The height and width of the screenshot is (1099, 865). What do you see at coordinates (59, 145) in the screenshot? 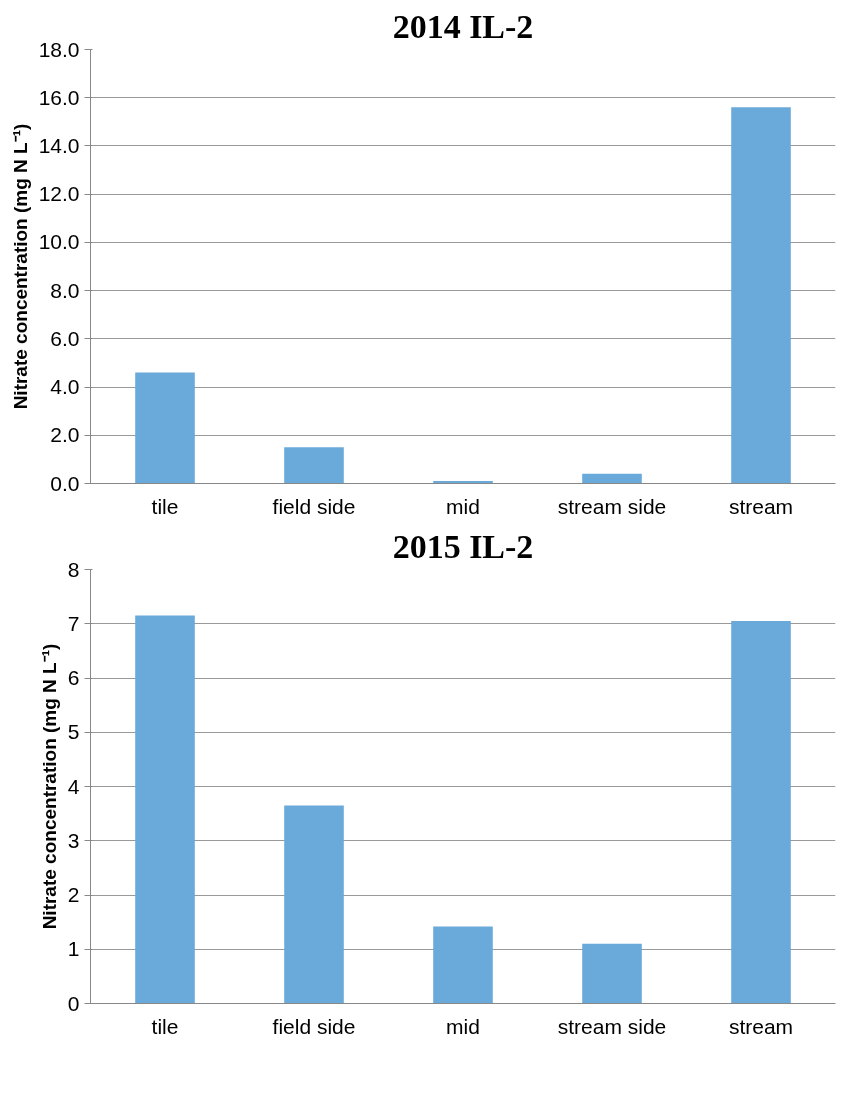
I see `y-tick-label: 14.0` at bounding box center [59, 145].